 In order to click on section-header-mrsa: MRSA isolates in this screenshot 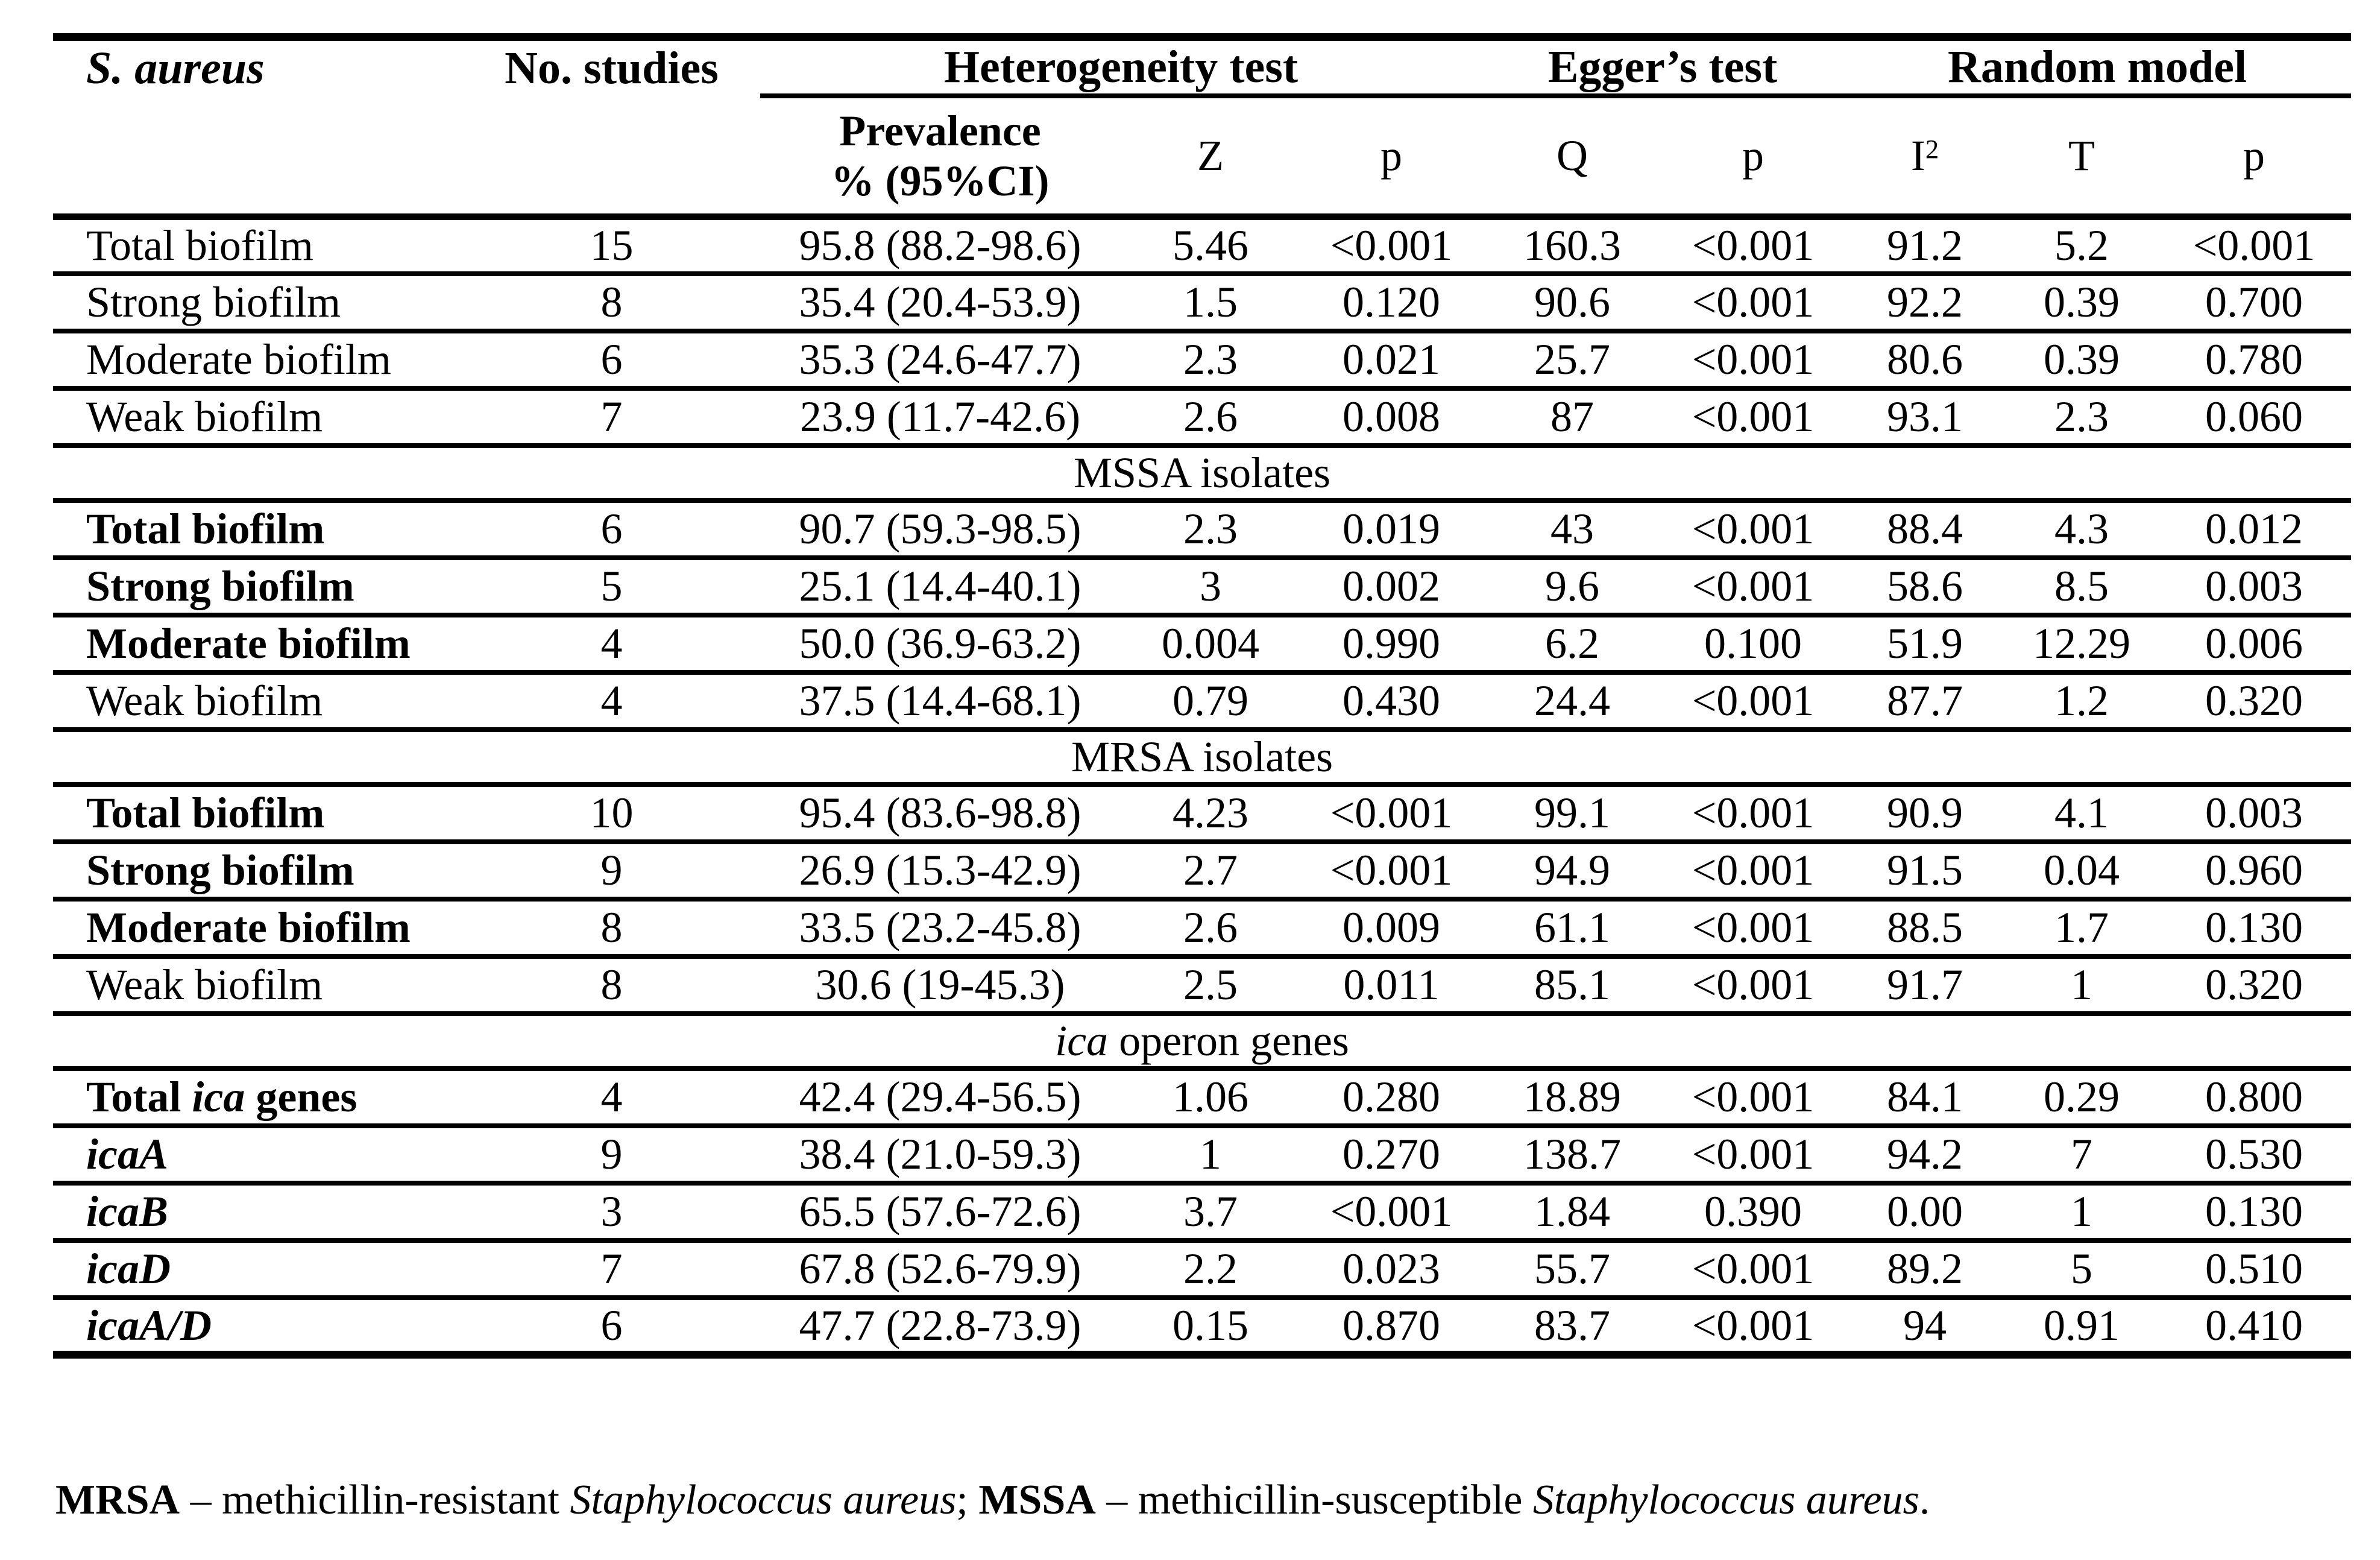, I will do `click(1202, 758)`.